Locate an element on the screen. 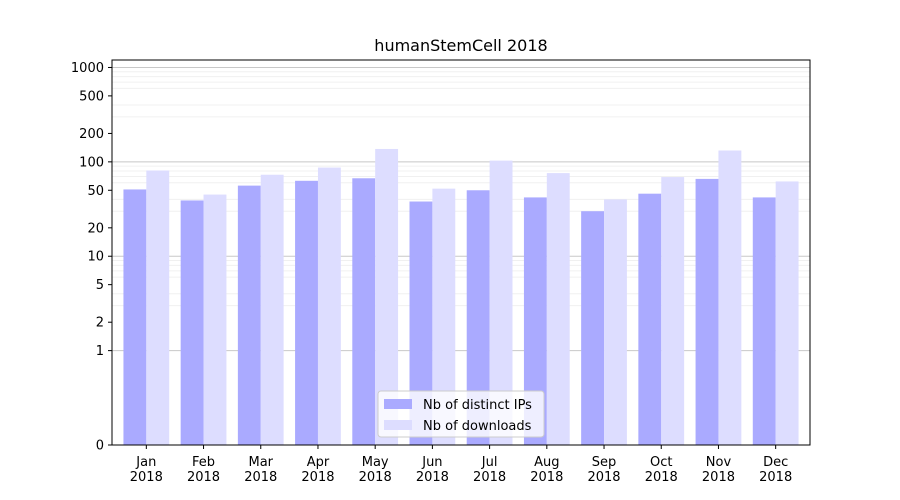  x-tick-label: May 2018 is located at coordinates (375, 470).